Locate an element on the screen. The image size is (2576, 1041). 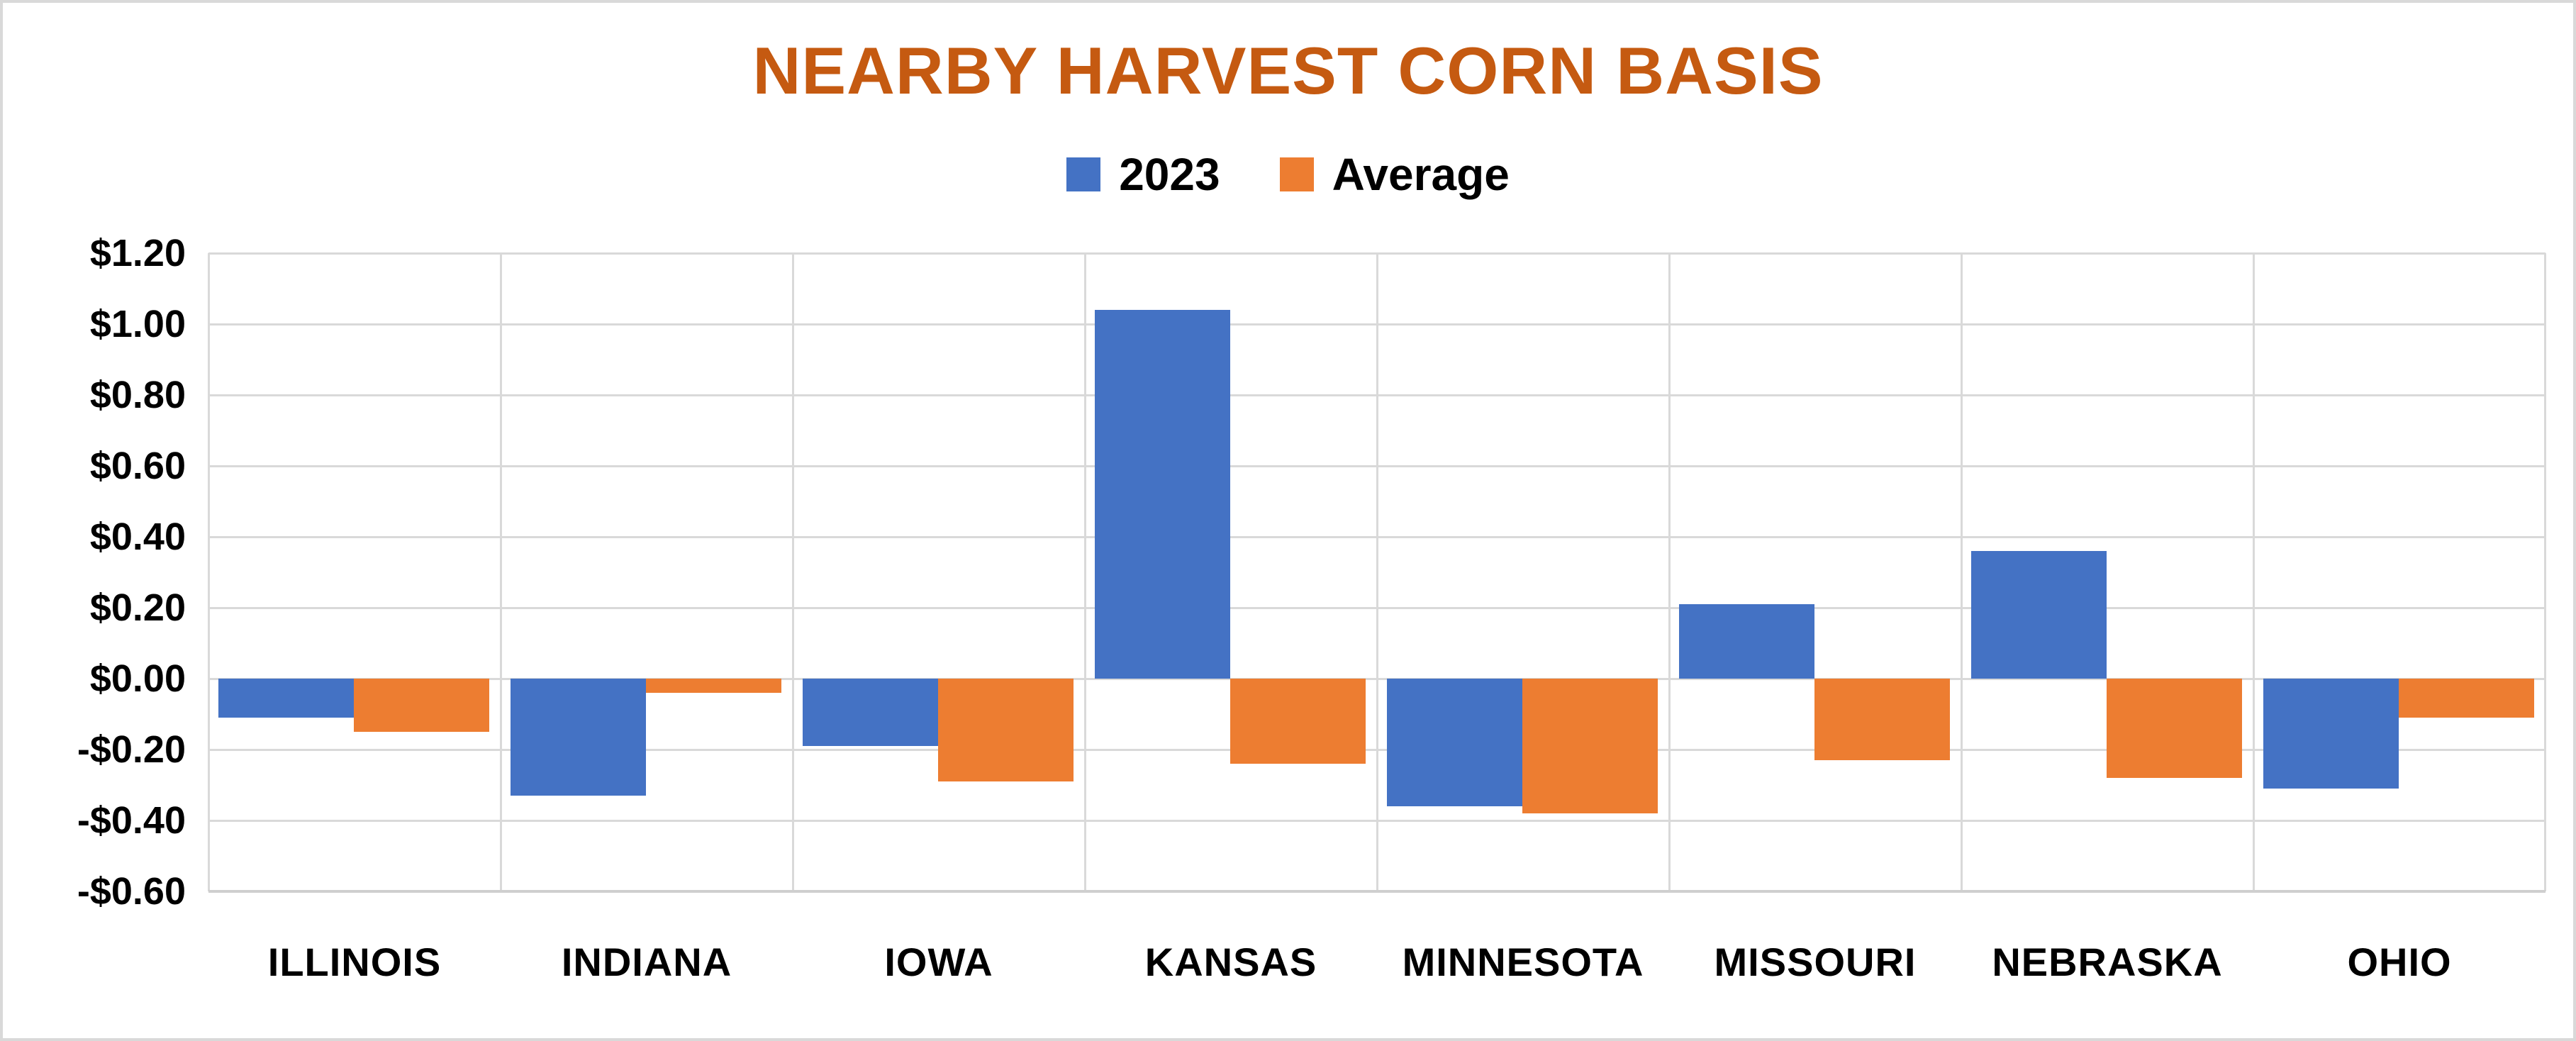
bar-2023-ohio is located at coordinates (2331, 734).